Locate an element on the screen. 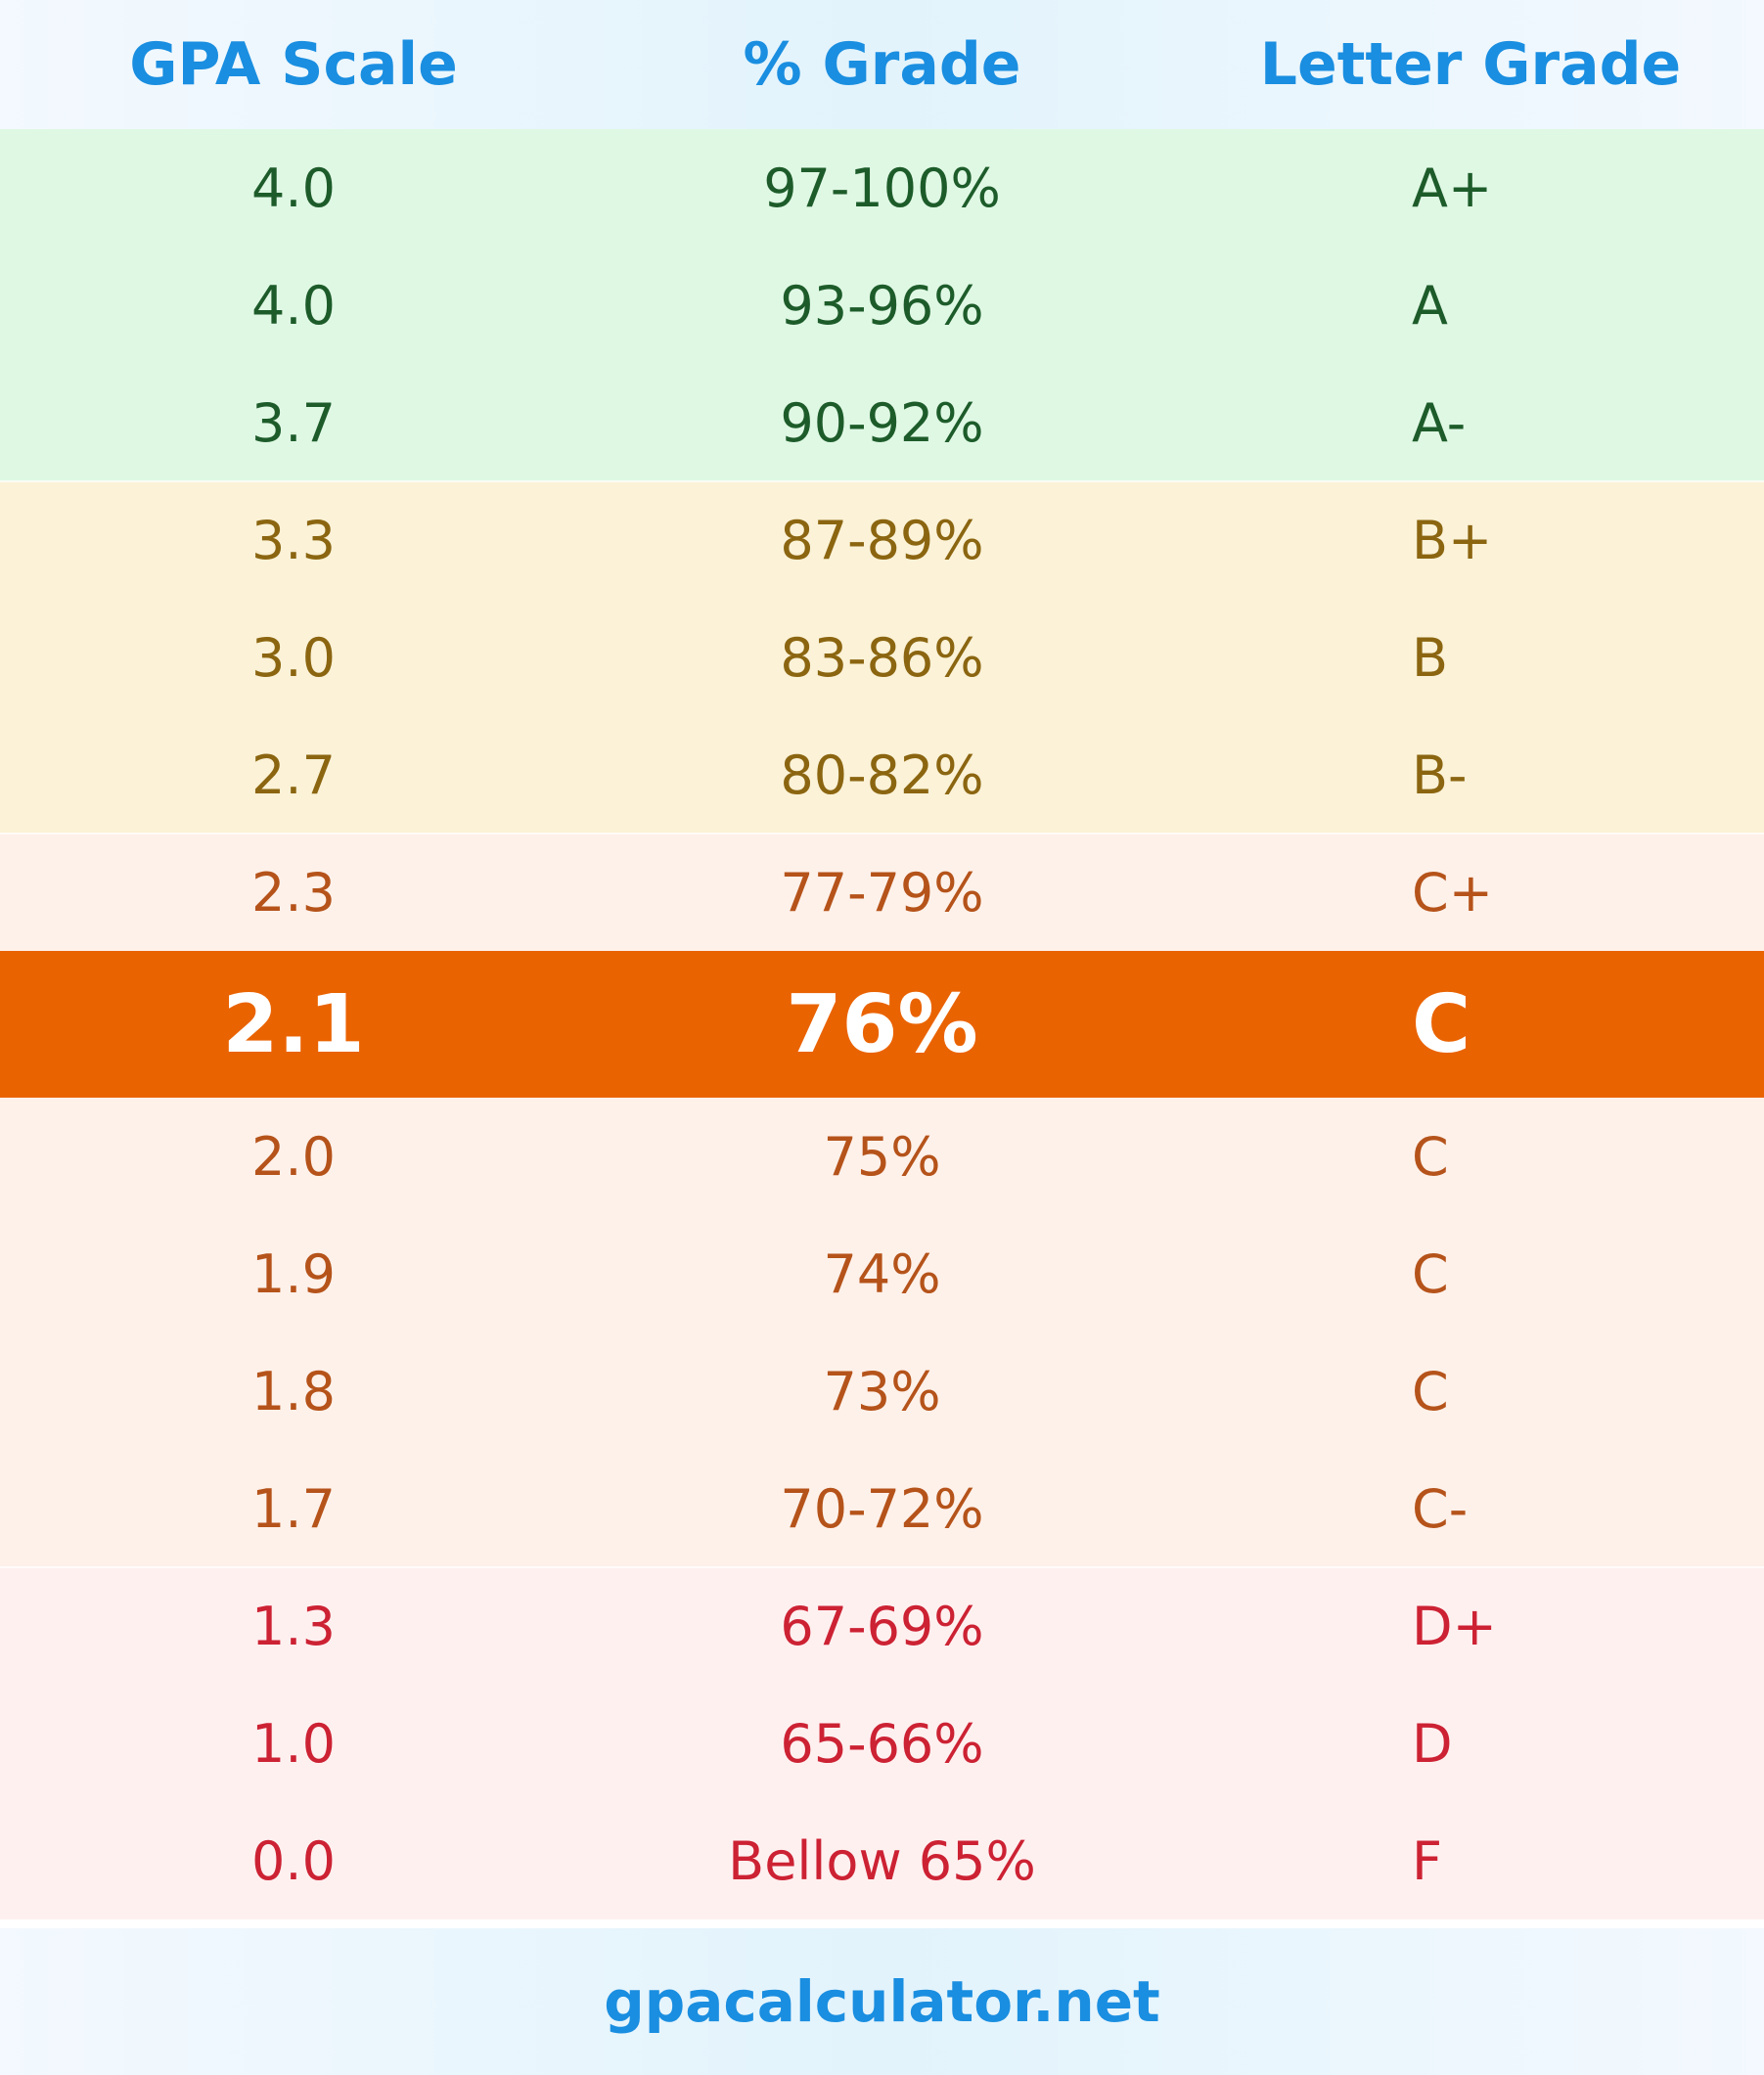 Image resolution: width=1764 pixels, height=2075 pixels. table-row: 1.0 65-66% D is located at coordinates (882, 1743).